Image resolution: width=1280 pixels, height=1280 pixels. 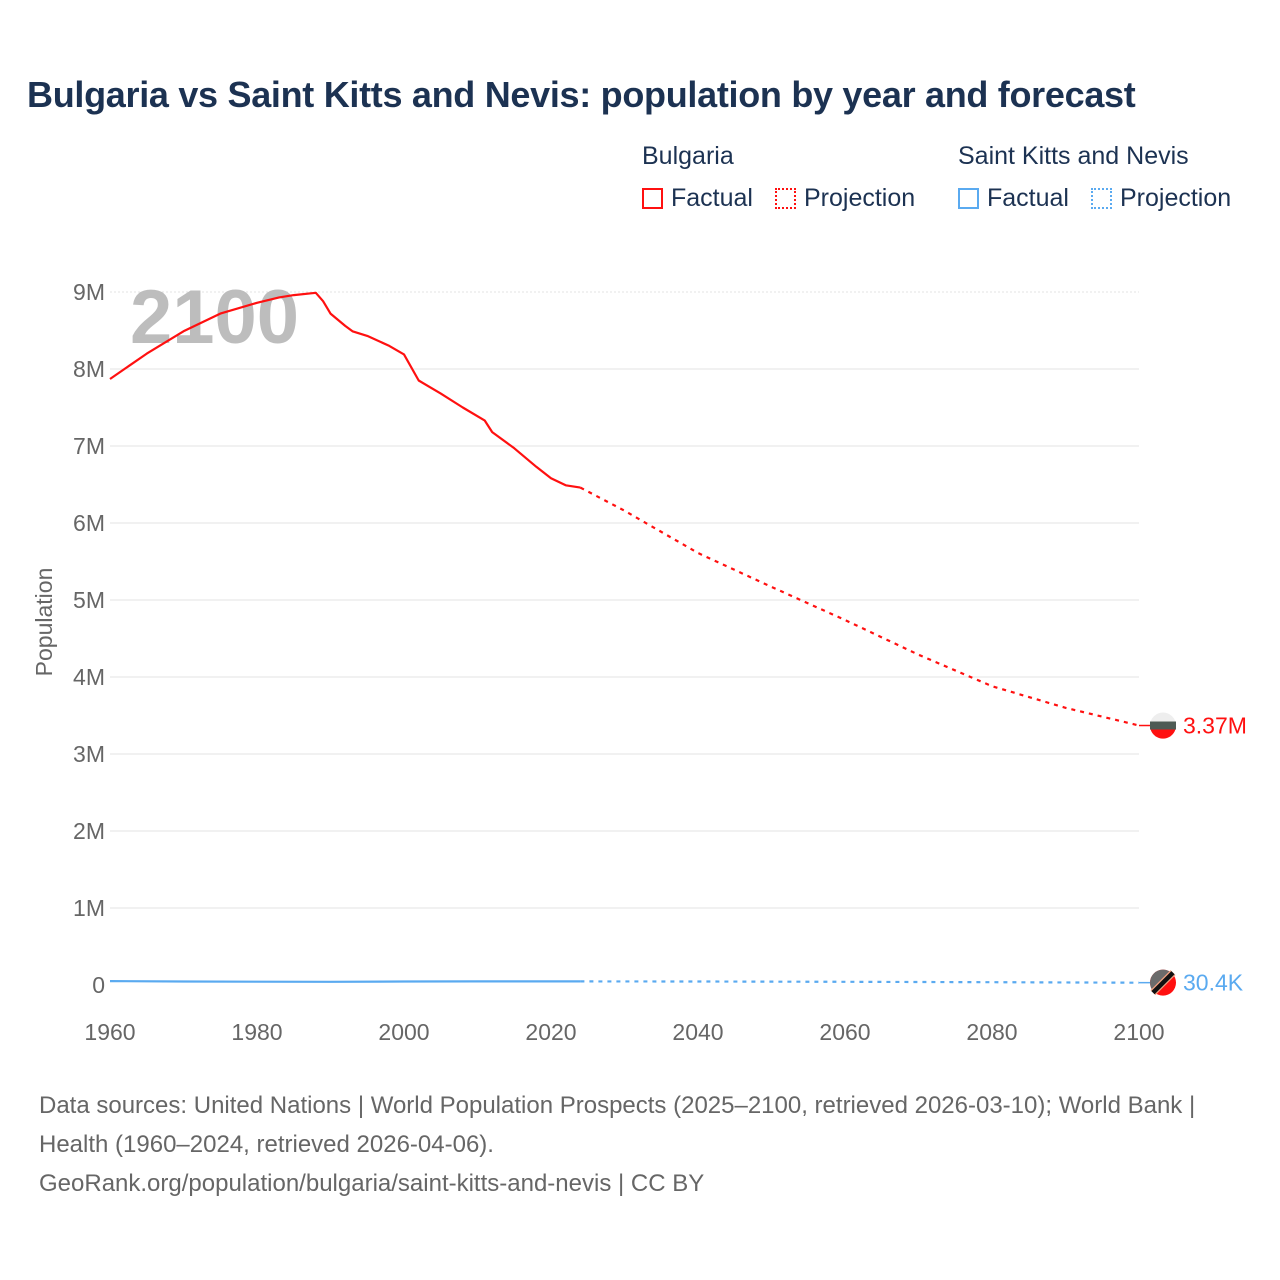 I want to click on y-tick-label: 1M, so click(x=89, y=908).